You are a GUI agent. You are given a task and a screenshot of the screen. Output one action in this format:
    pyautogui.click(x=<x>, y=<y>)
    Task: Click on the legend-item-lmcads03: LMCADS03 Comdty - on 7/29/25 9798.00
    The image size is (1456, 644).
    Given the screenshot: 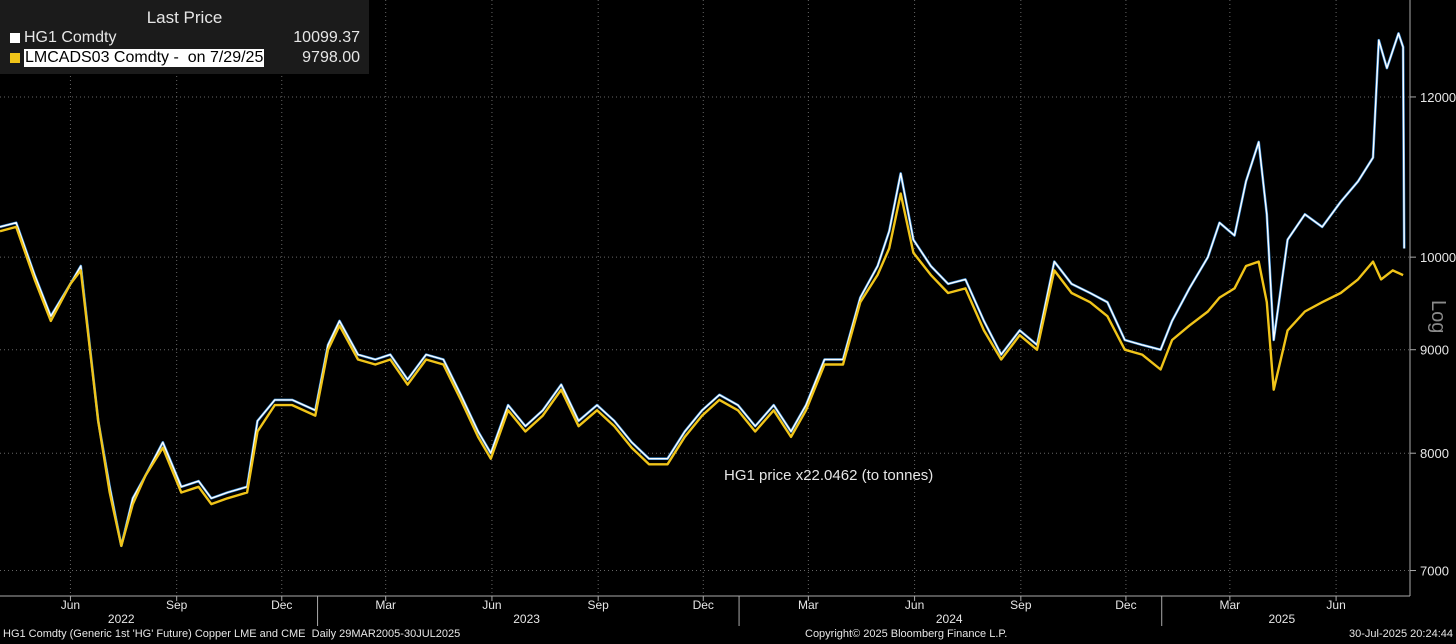 What is the action you would take?
    pyautogui.click(x=187, y=59)
    